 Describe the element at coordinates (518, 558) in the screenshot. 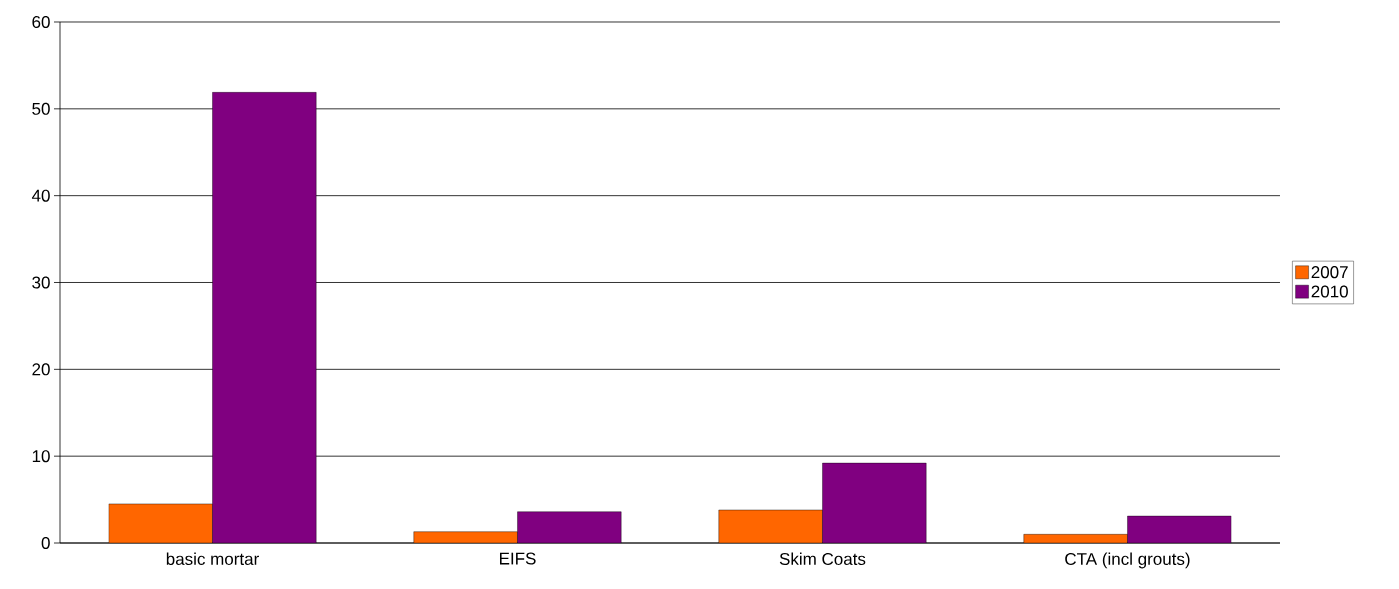

I see `x-tick-label: EIFS` at that location.